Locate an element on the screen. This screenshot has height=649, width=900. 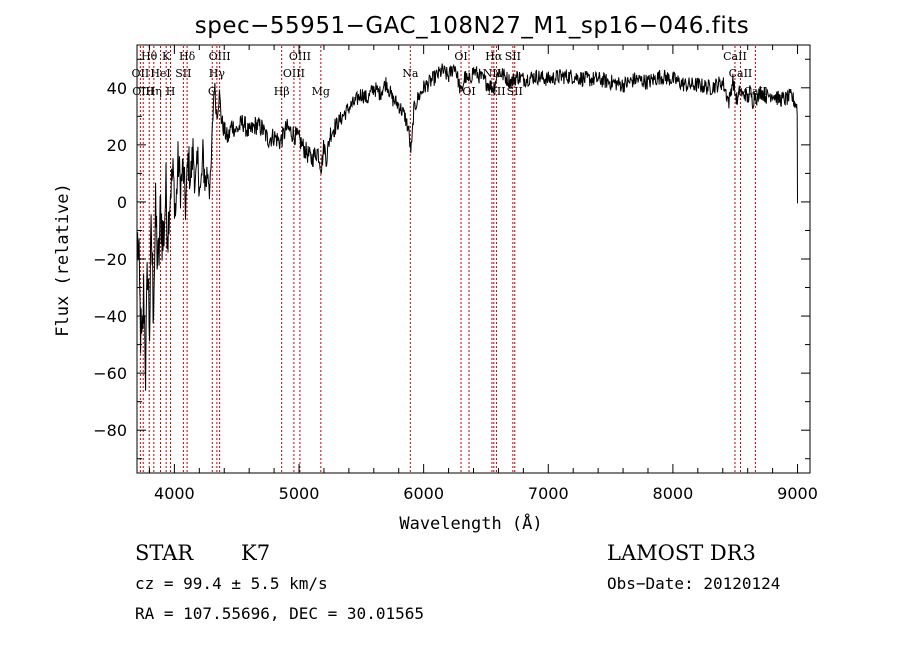
obs-date: Obs−Date: 20120124 is located at coordinates (693, 583).